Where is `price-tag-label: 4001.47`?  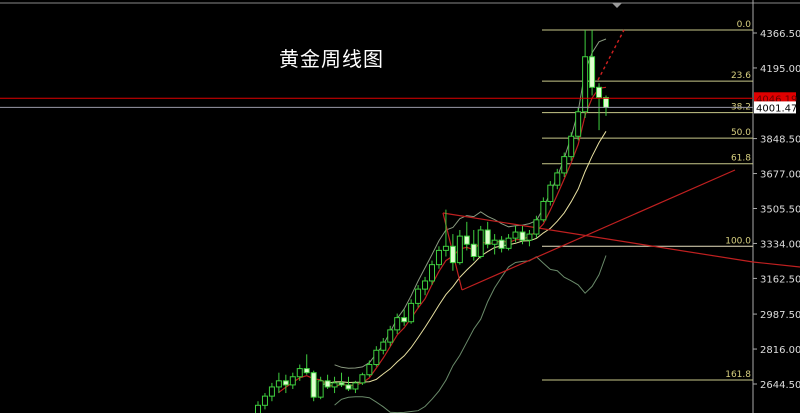
price-tag-label: 4001.47 is located at coordinates (776, 108).